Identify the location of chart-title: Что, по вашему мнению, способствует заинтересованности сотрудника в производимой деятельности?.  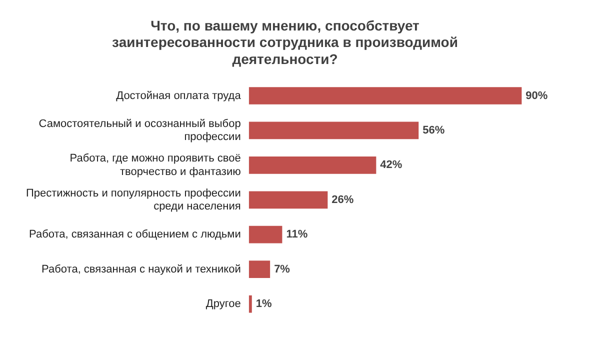
(285, 42).